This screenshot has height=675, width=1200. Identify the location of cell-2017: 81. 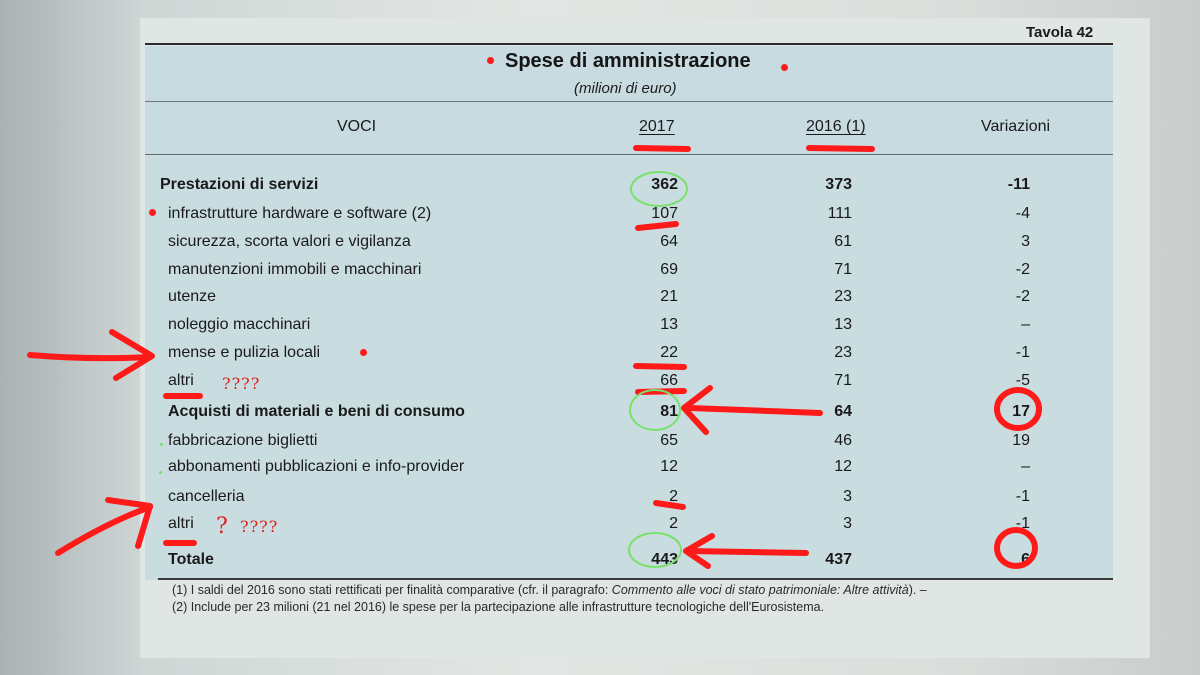
(669, 411).